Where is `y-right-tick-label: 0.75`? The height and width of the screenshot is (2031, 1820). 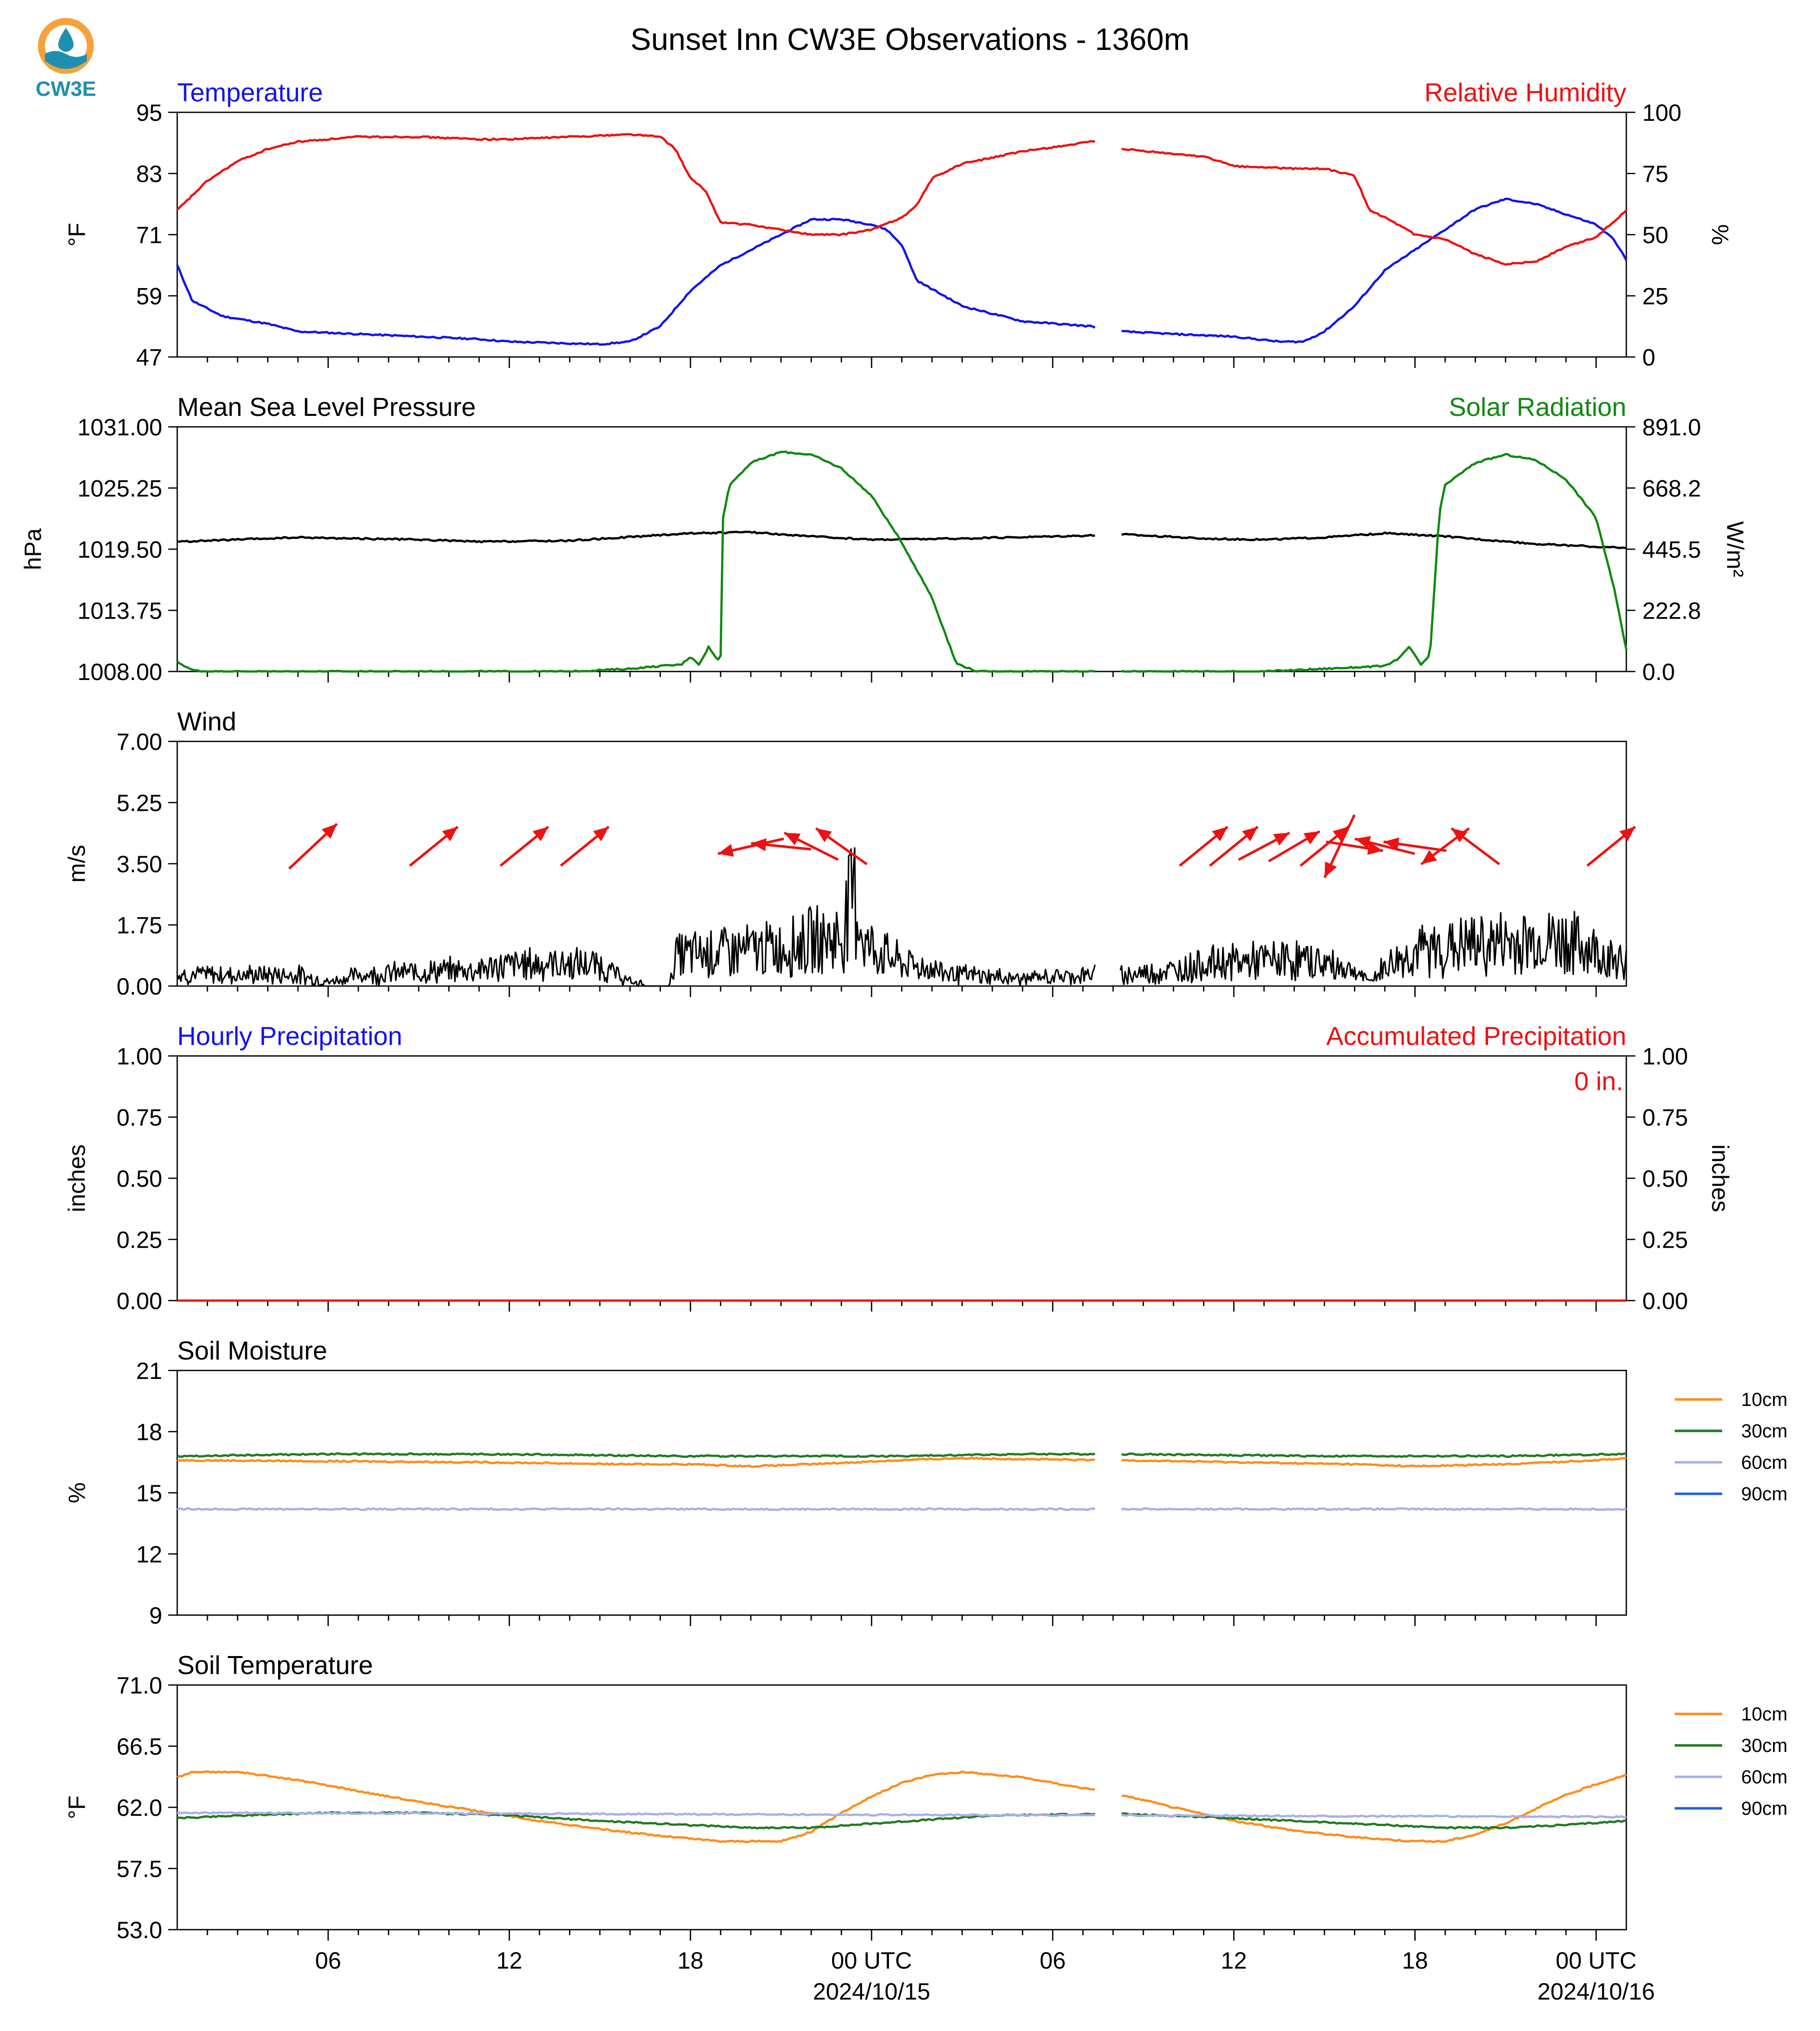 y-right-tick-label: 0.75 is located at coordinates (1665, 1118).